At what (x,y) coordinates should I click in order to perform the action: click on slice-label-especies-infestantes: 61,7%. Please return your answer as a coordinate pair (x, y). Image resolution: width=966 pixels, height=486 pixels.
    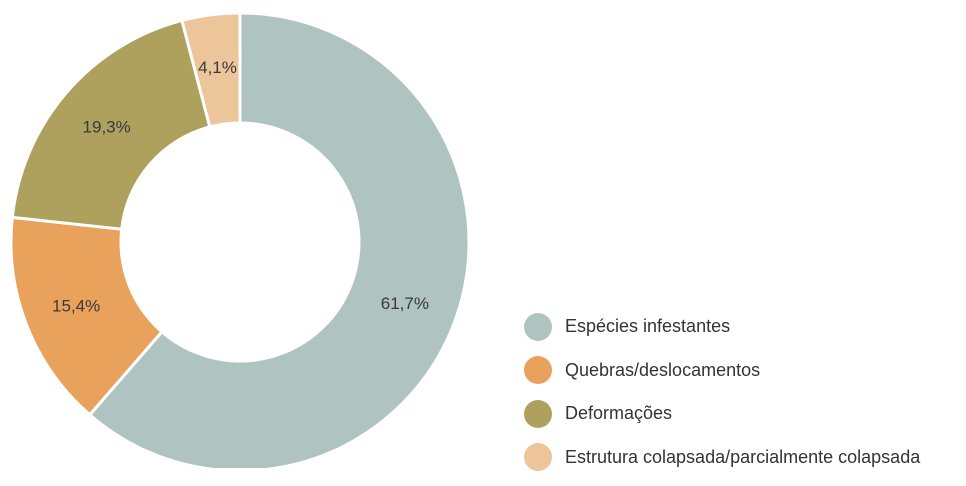
    Looking at the image, I should click on (405, 303).